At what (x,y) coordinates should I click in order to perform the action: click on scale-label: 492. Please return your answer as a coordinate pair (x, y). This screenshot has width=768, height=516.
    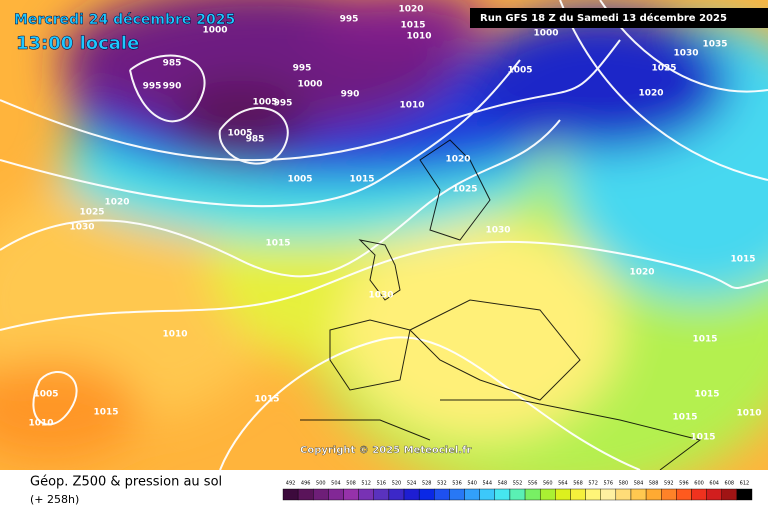
    Looking at the image, I should click on (291, 484).